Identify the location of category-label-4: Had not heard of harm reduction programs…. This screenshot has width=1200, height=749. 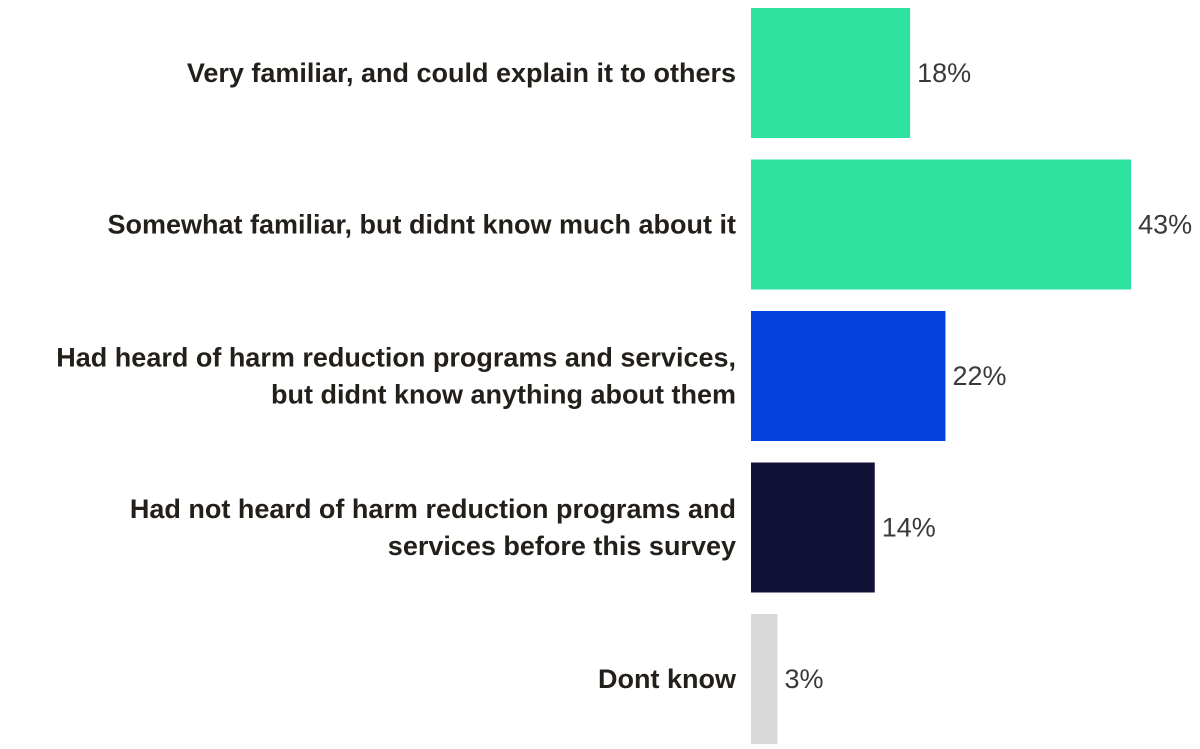
(433, 527).